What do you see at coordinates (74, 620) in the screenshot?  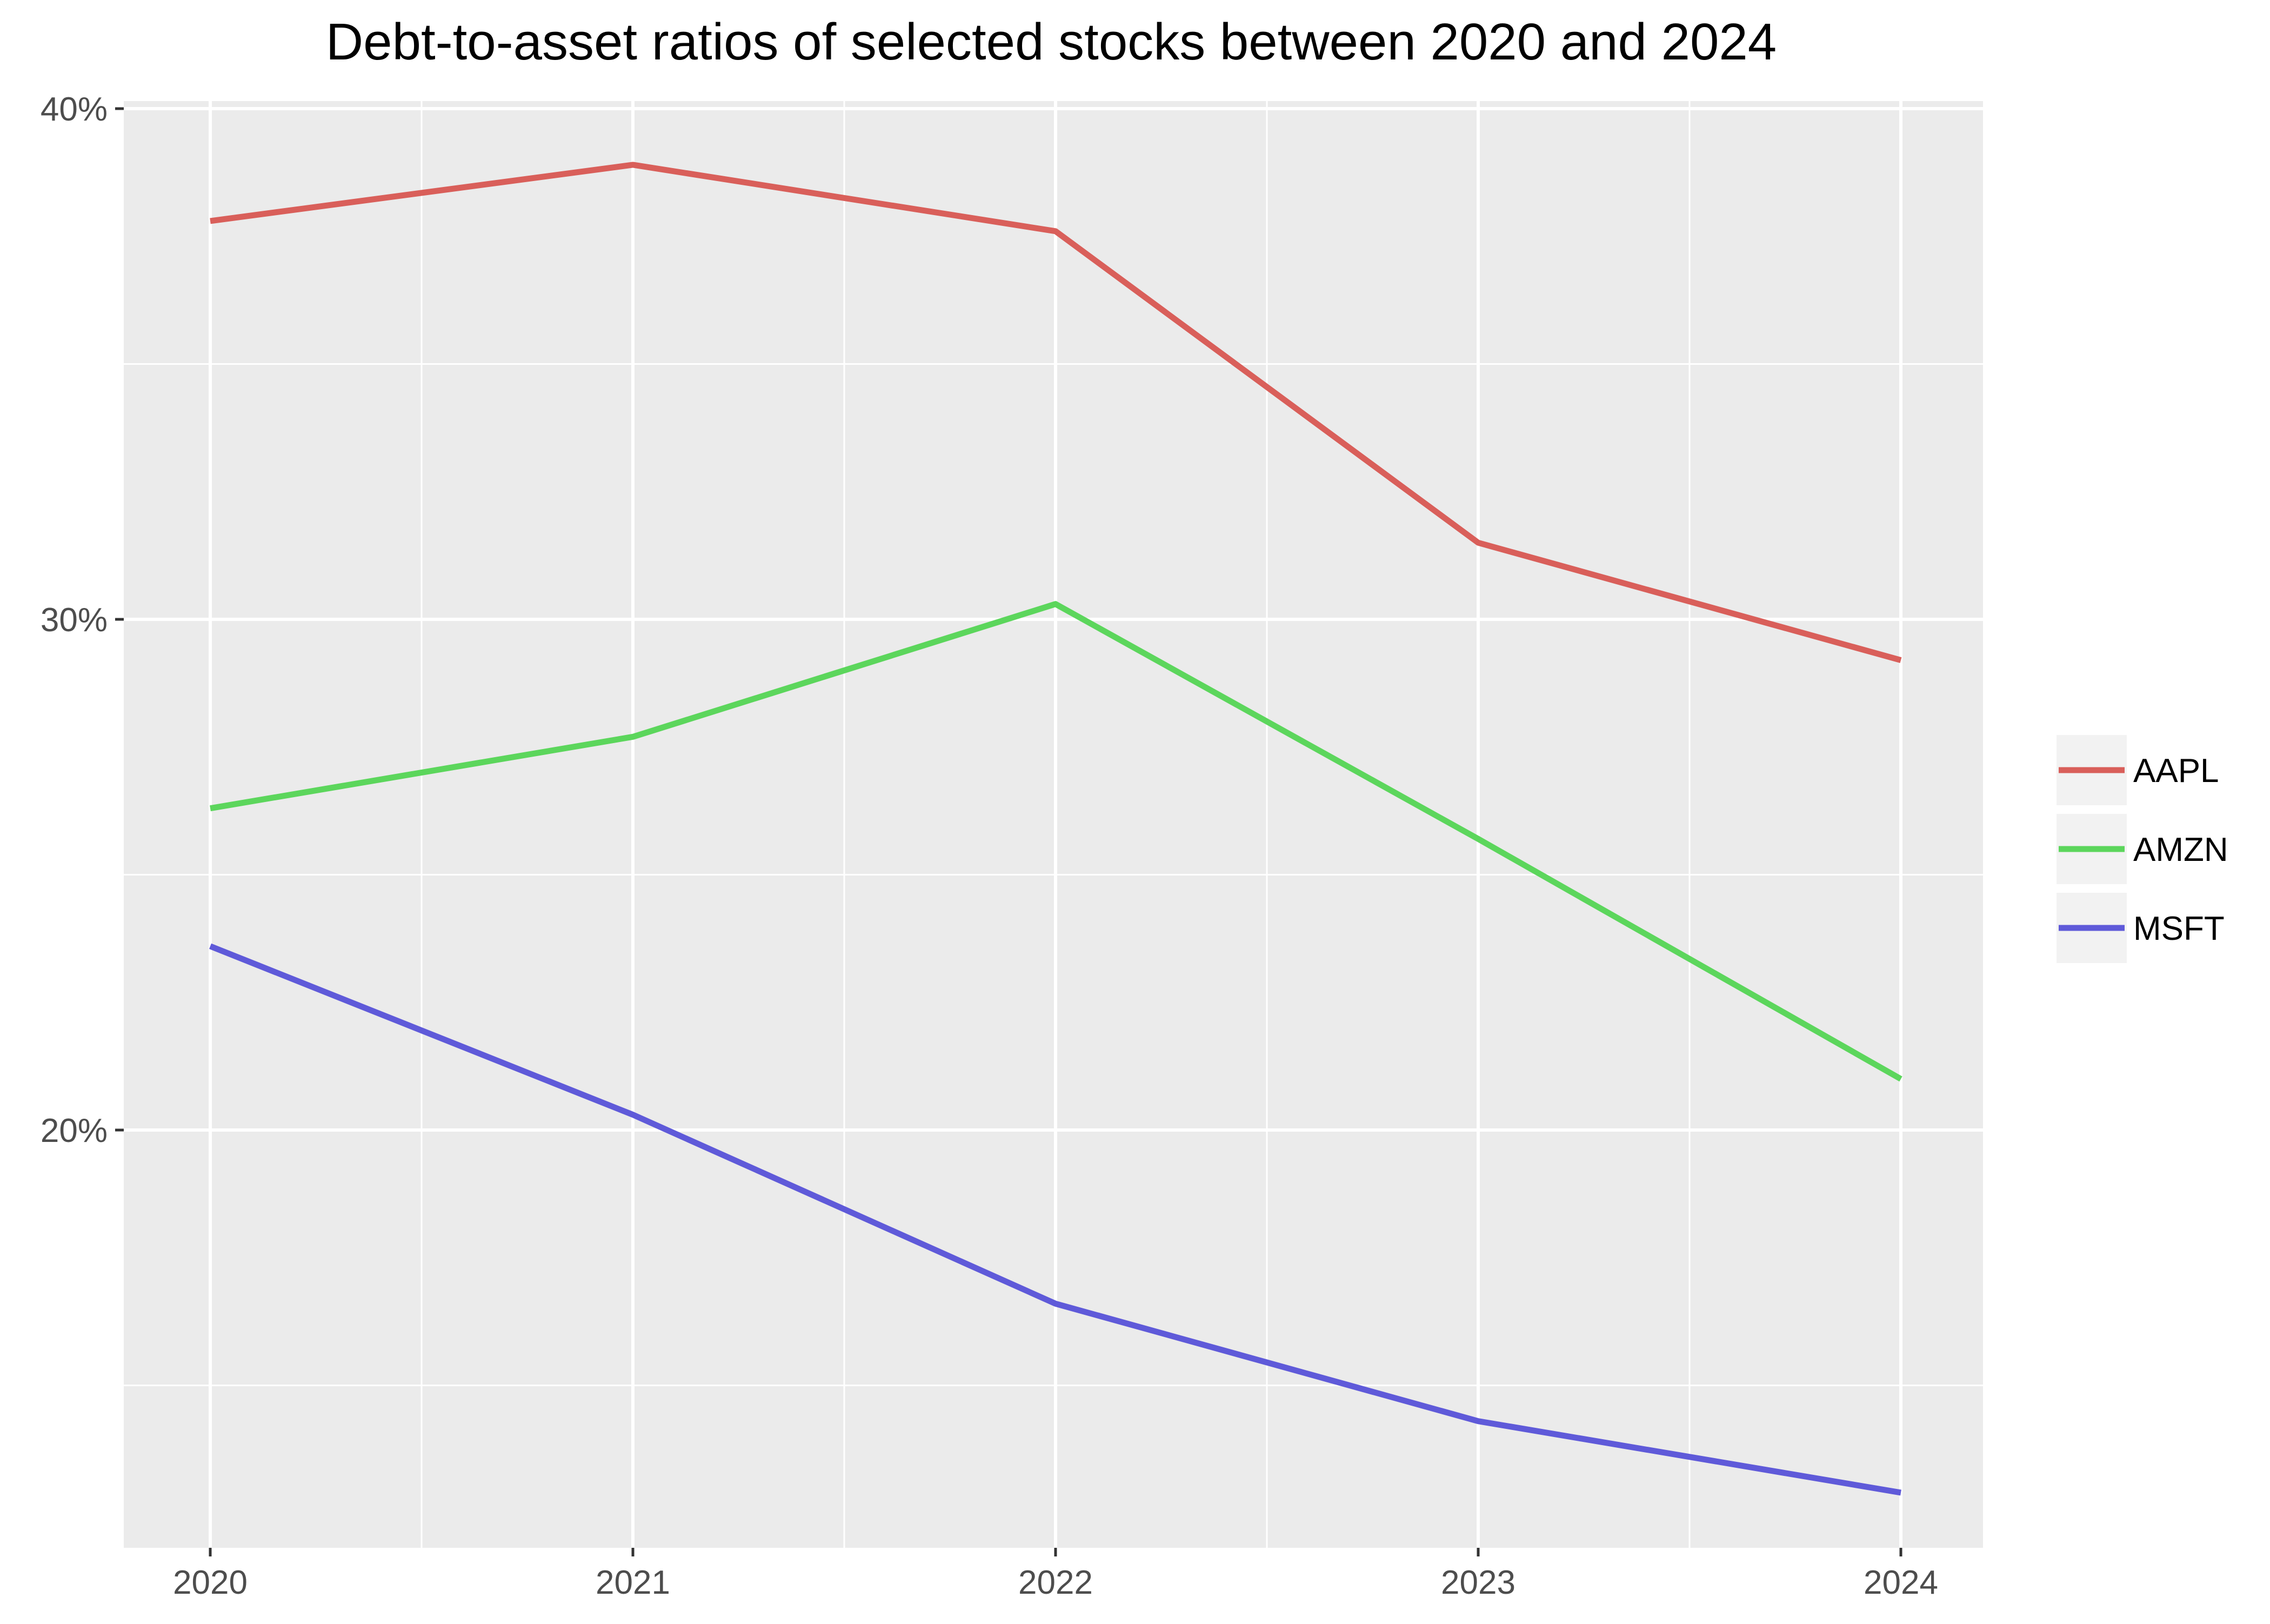 I see `y-tick-label: 30%` at bounding box center [74, 620].